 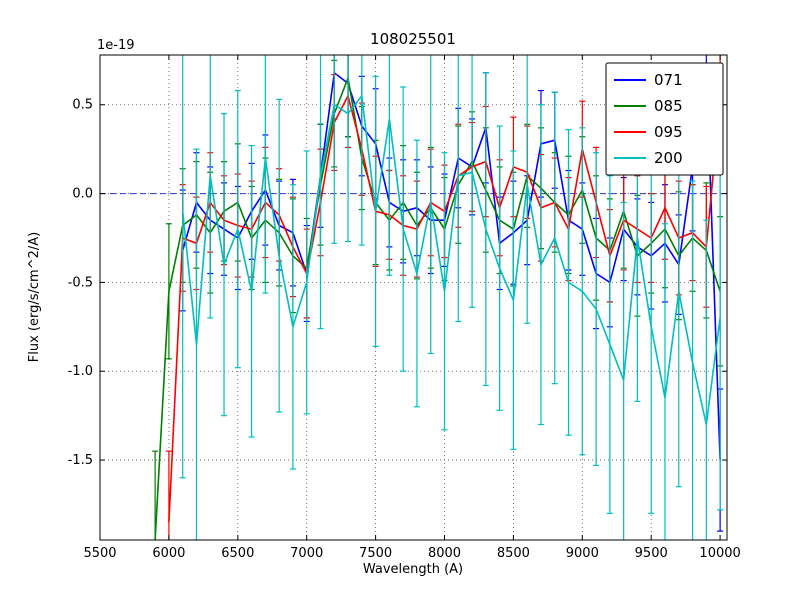 What do you see at coordinates (648, 80) in the screenshot?
I see `legend-entry-071: 071` at bounding box center [648, 80].